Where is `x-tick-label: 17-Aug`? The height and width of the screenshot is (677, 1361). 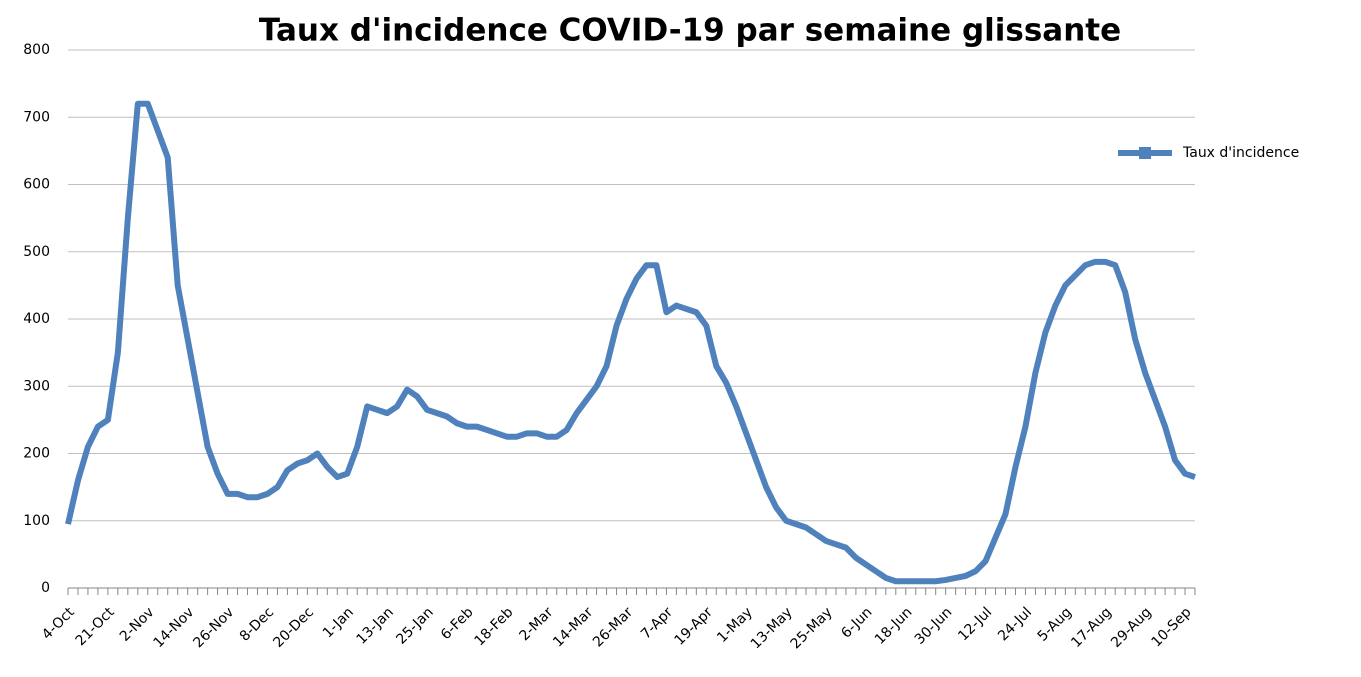 x-tick-label: 17-Aug is located at coordinates (1091, 627).